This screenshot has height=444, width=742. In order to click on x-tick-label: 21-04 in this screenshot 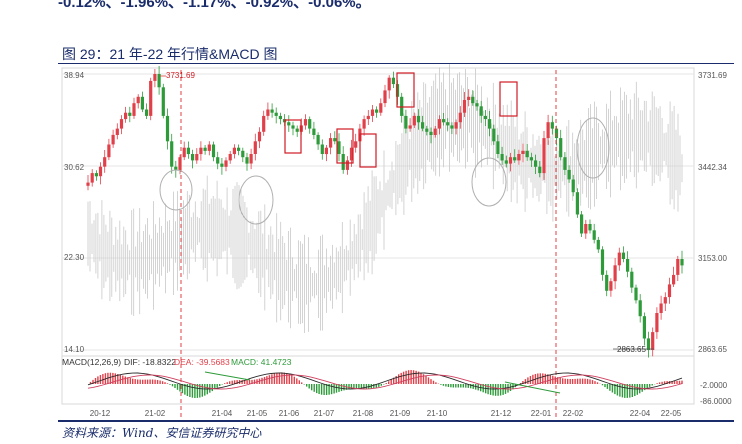, I will do `click(222, 413)`.